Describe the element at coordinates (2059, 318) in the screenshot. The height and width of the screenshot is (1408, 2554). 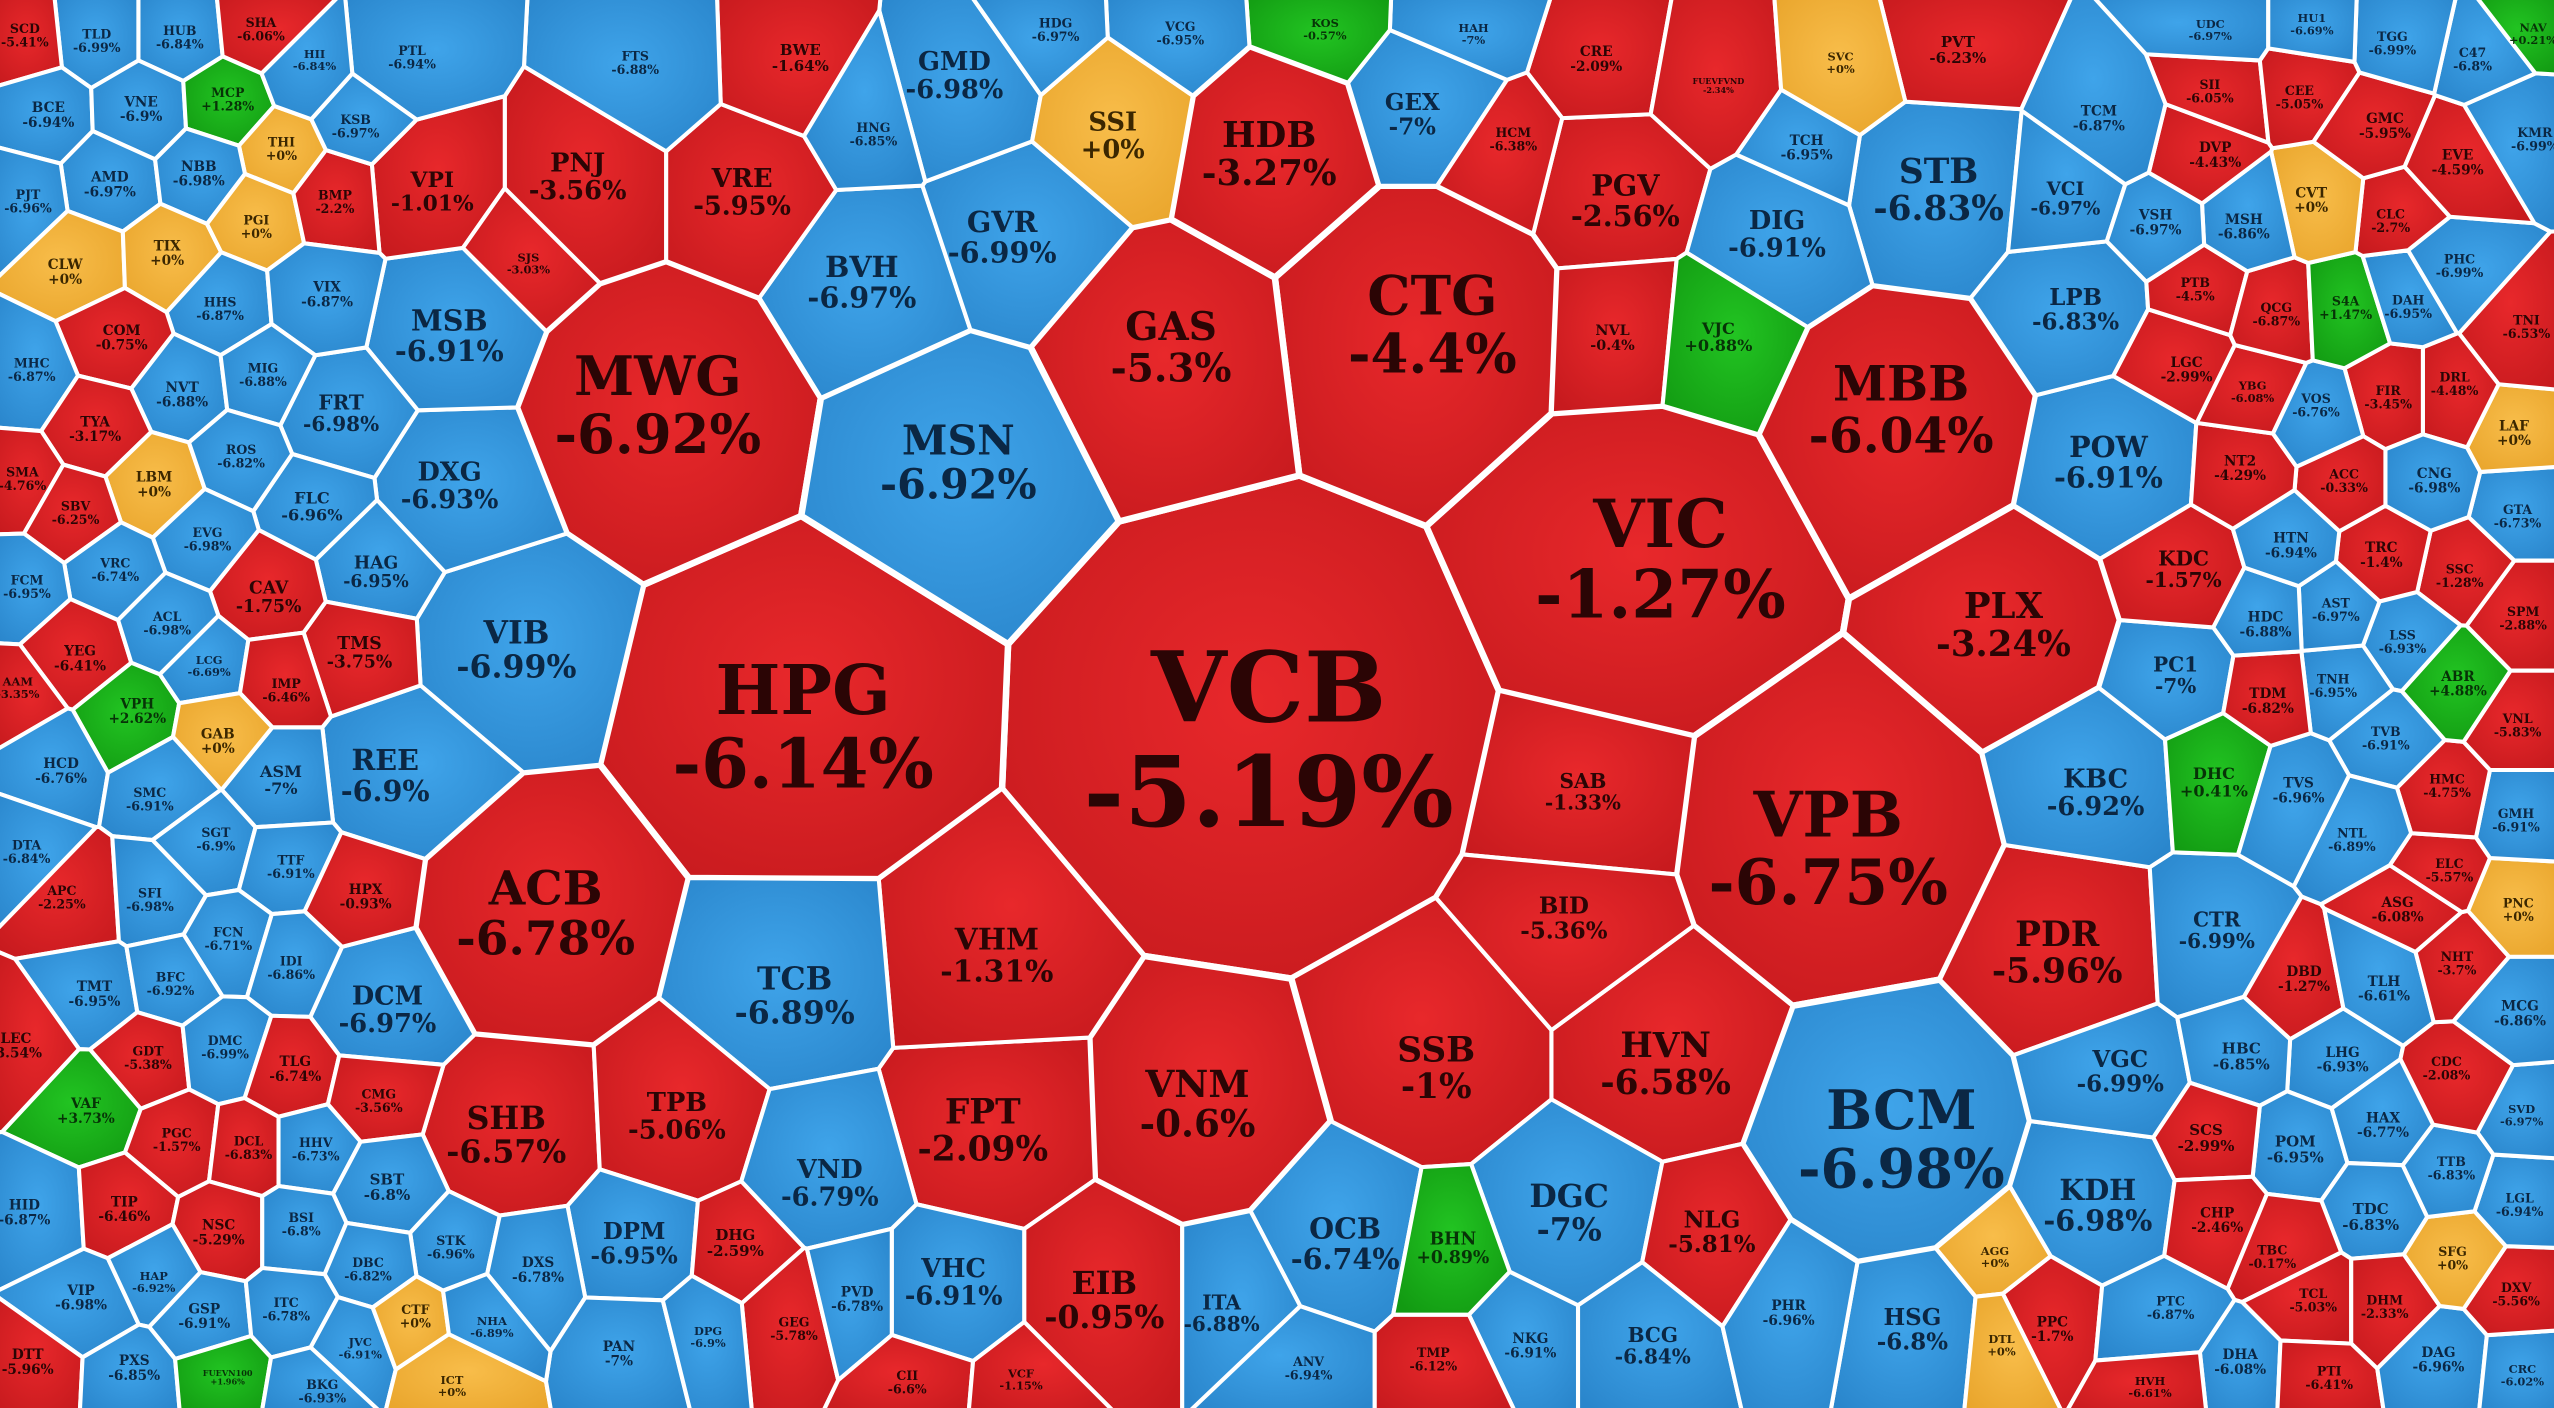
I see `stock-cell-lpb: LPB-6.83%` at that location.